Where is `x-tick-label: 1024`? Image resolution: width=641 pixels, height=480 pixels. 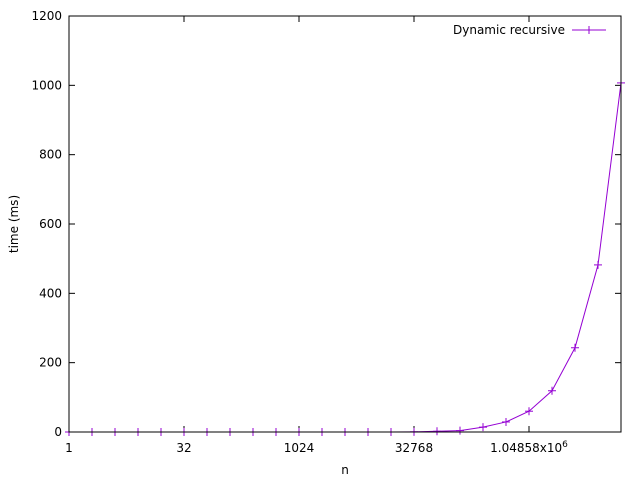
x-tick-label: 1024 is located at coordinates (299, 448).